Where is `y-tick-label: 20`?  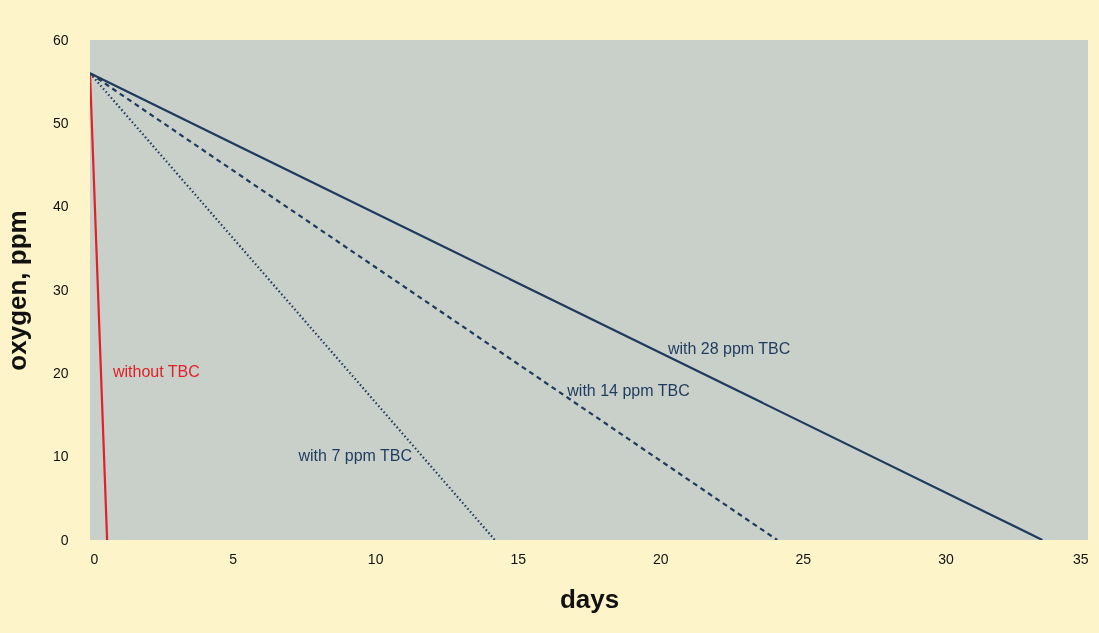 y-tick-label: 20 is located at coordinates (60, 372).